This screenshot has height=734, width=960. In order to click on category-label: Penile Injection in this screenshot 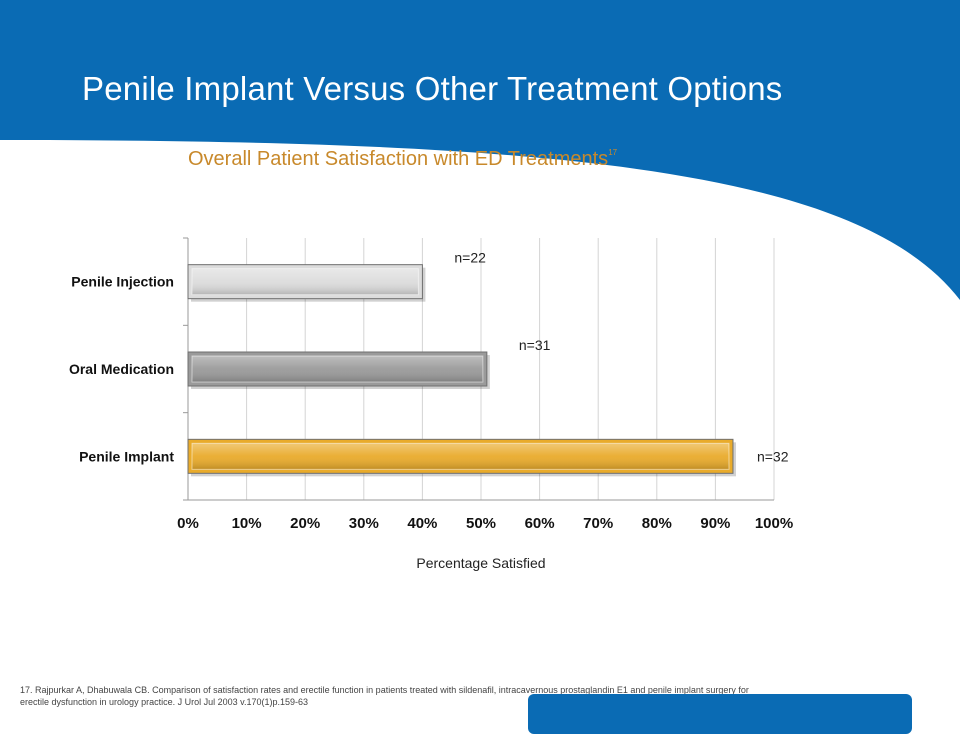, I will do `click(122, 282)`.